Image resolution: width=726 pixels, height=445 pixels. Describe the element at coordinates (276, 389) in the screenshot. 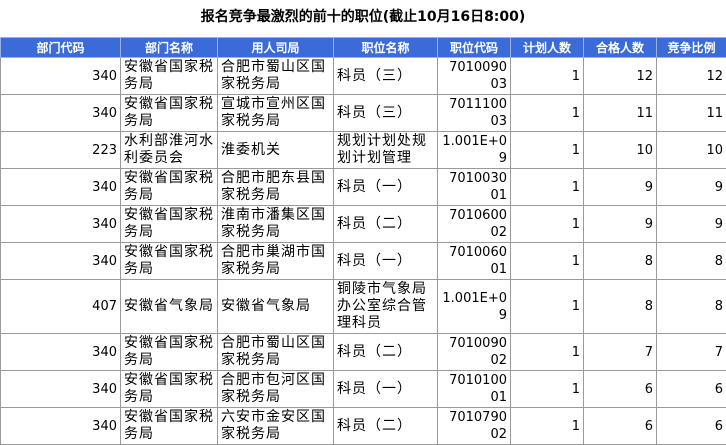

I see `table-cell: 合肥市包河区国家税务局` at that location.